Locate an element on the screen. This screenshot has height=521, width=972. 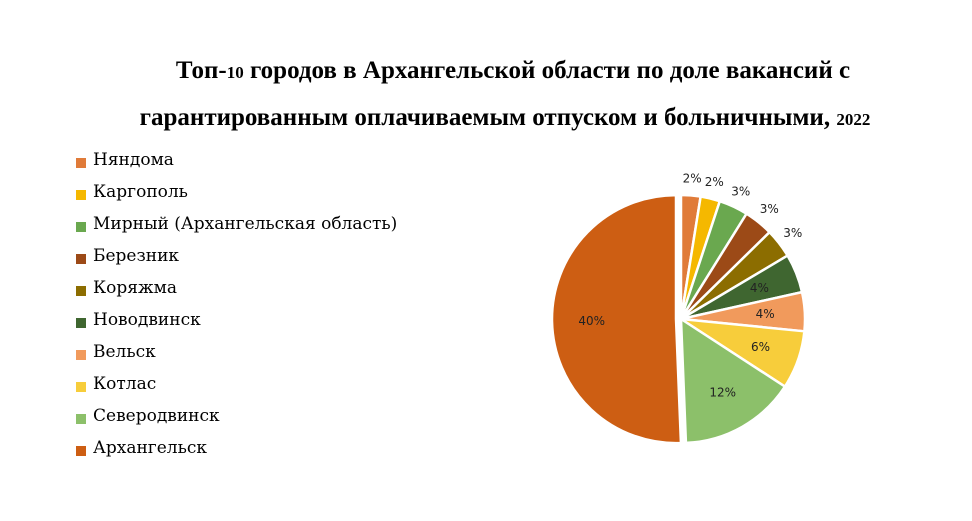
legend-label: Коряжма is located at coordinates (135, 288).